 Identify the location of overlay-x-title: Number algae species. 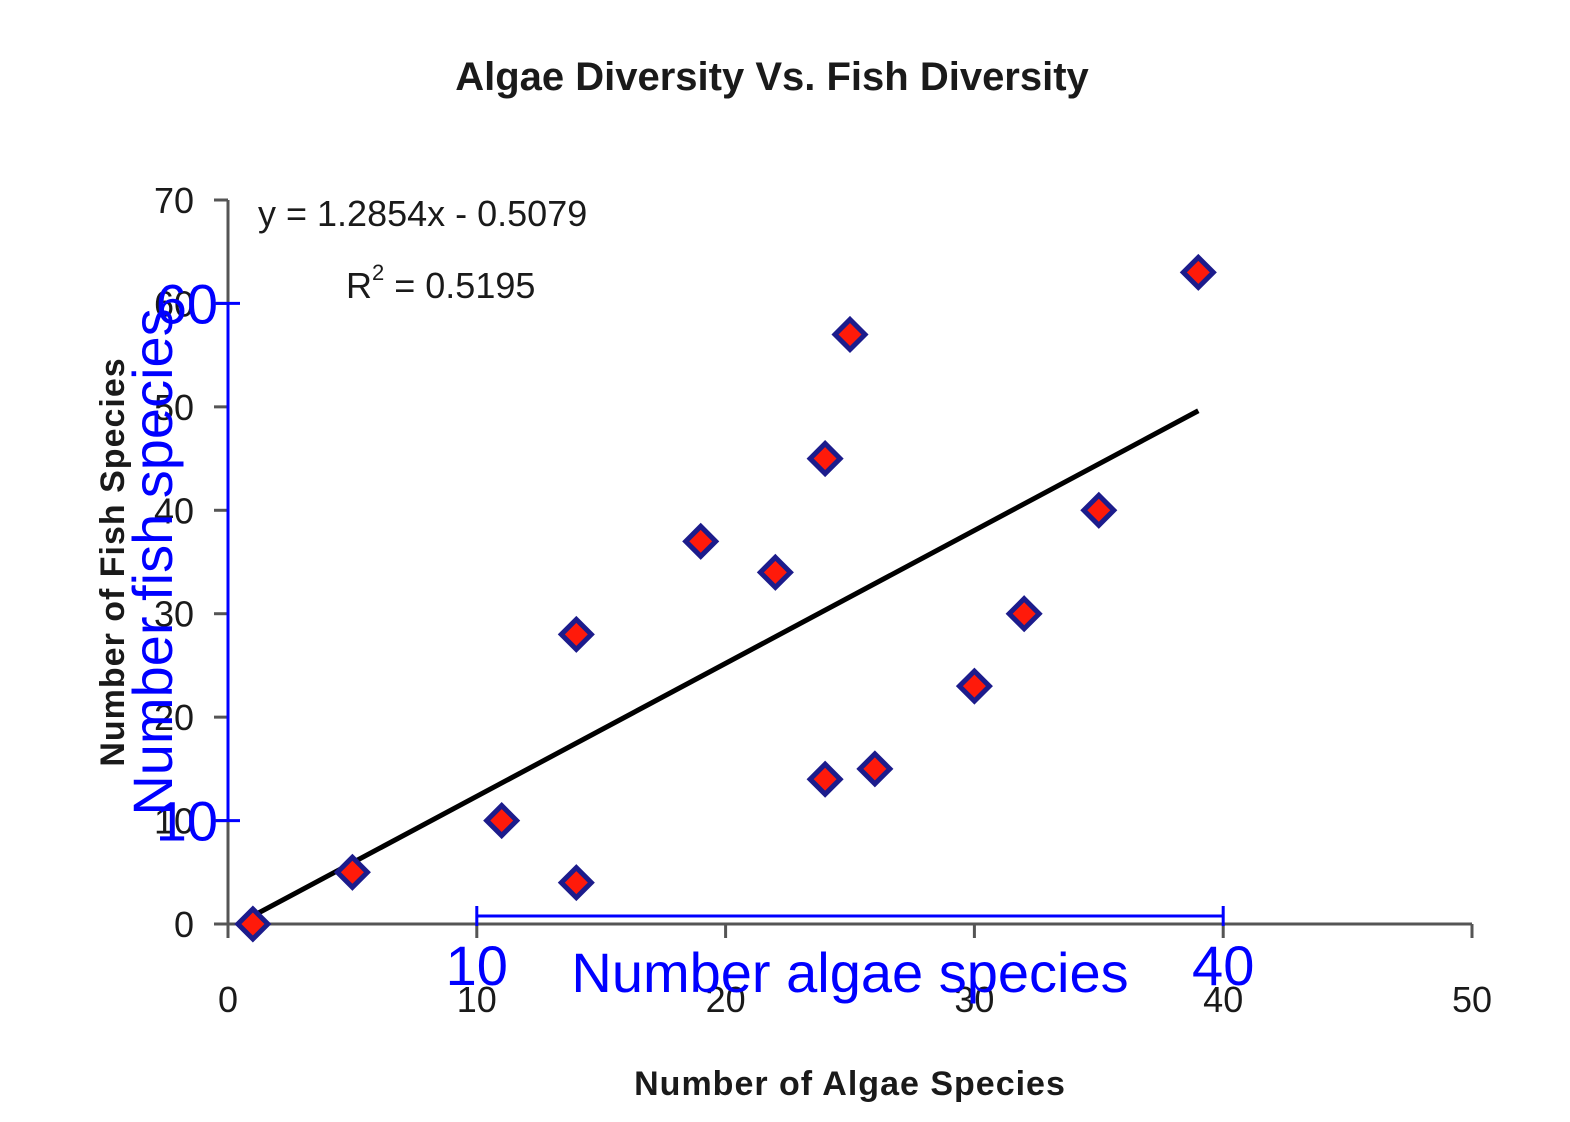
(849, 972).